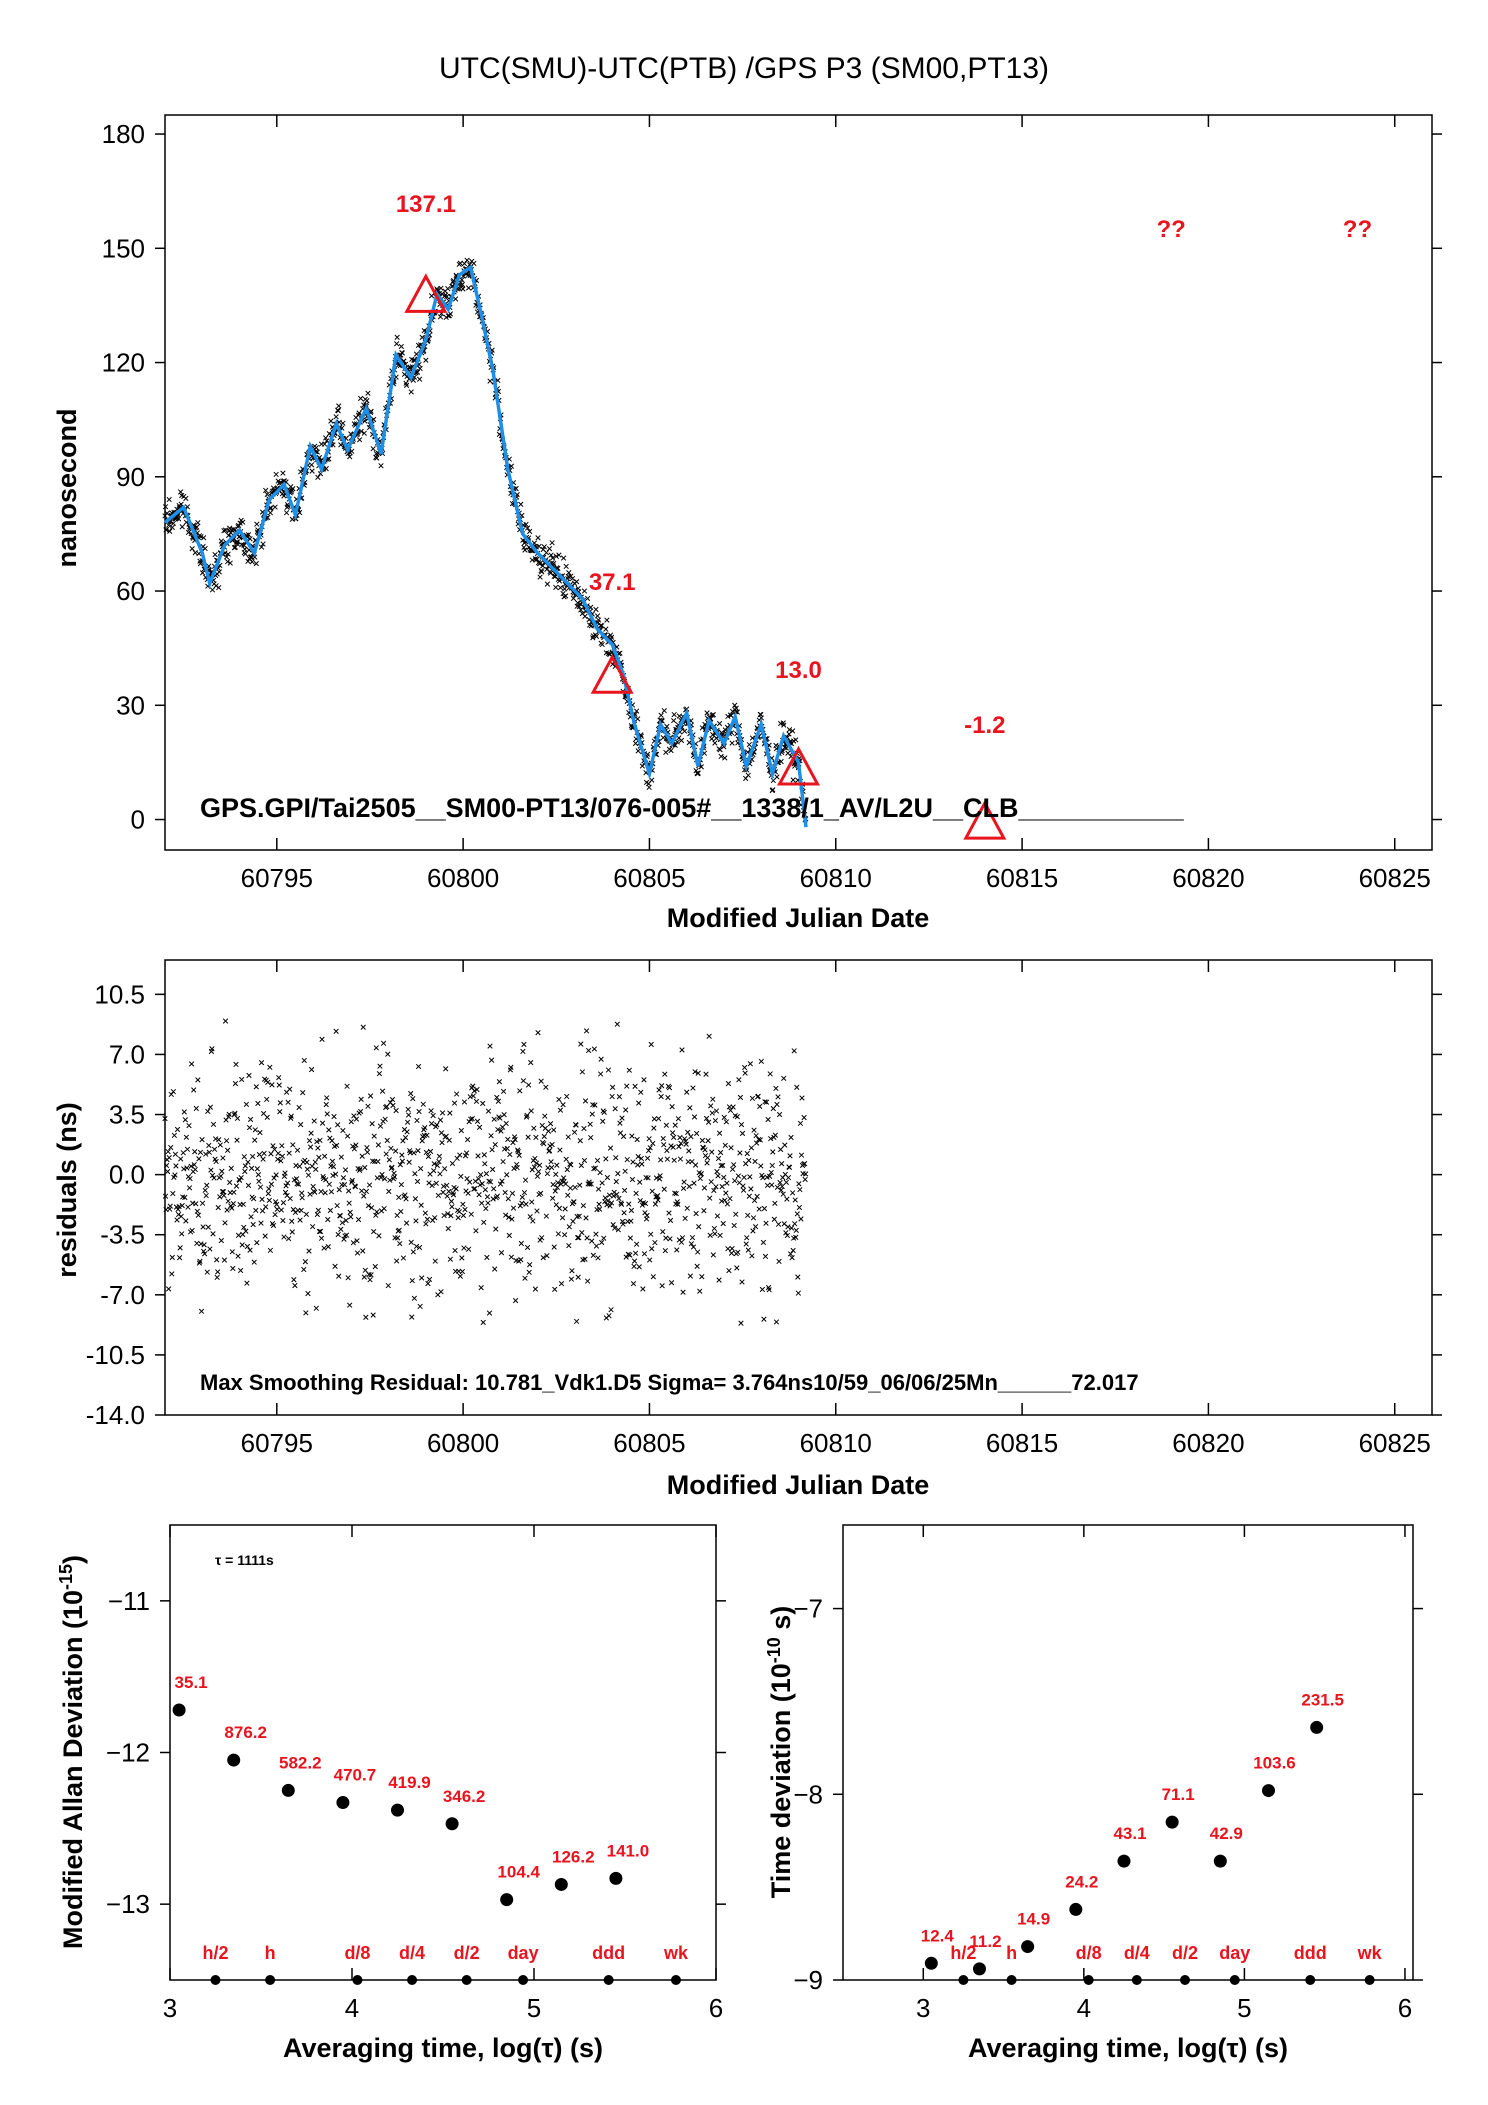  What do you see at coordinates (781, 1780) in the screenshot?
I see `y-axis-label-text: Time deviation (10` at bounding box center [781, 1780].